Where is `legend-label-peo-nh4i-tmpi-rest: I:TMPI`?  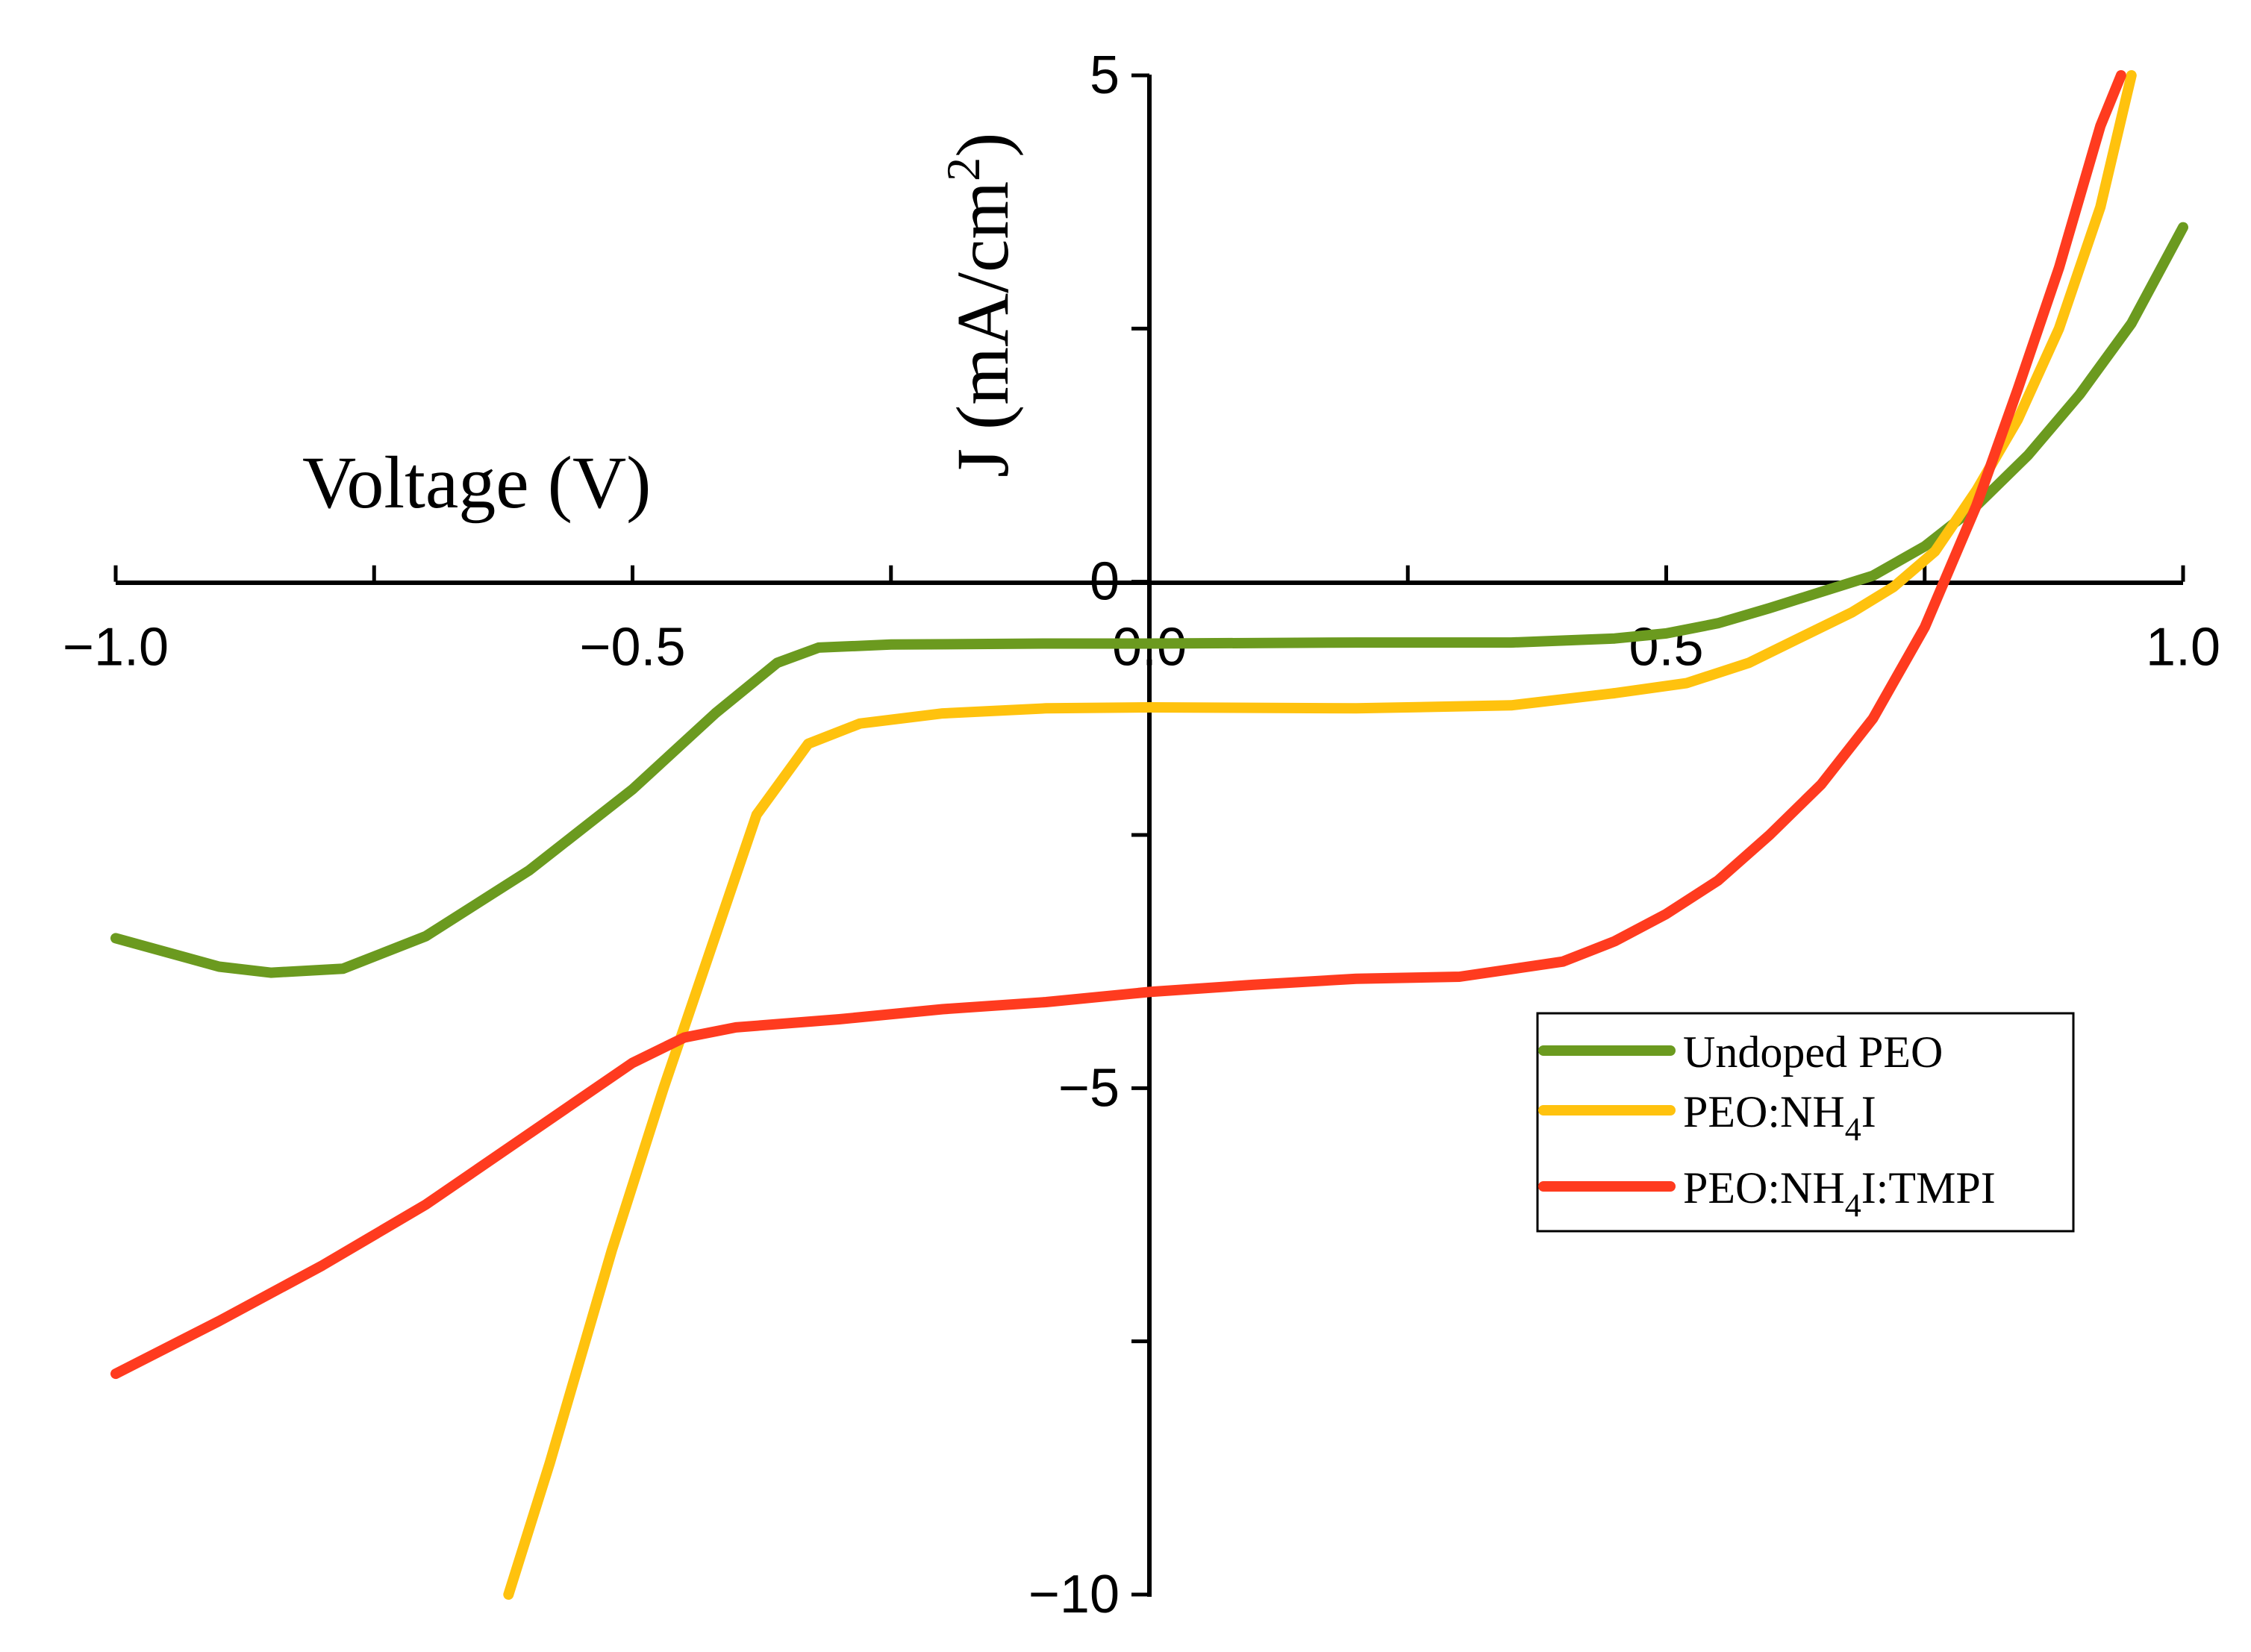
legend-label-peo-nh4i-tmpi-rest: I:TMPI is located at coordinates (1928, 1188).